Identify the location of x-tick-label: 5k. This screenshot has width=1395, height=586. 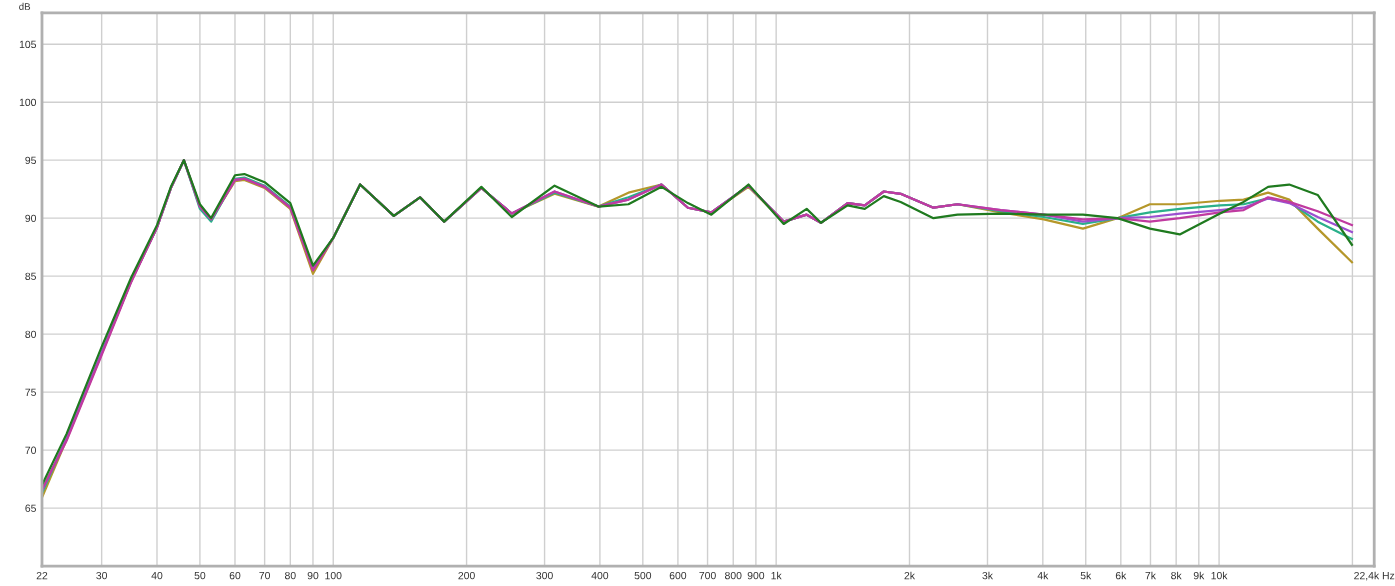
(1086, 575).